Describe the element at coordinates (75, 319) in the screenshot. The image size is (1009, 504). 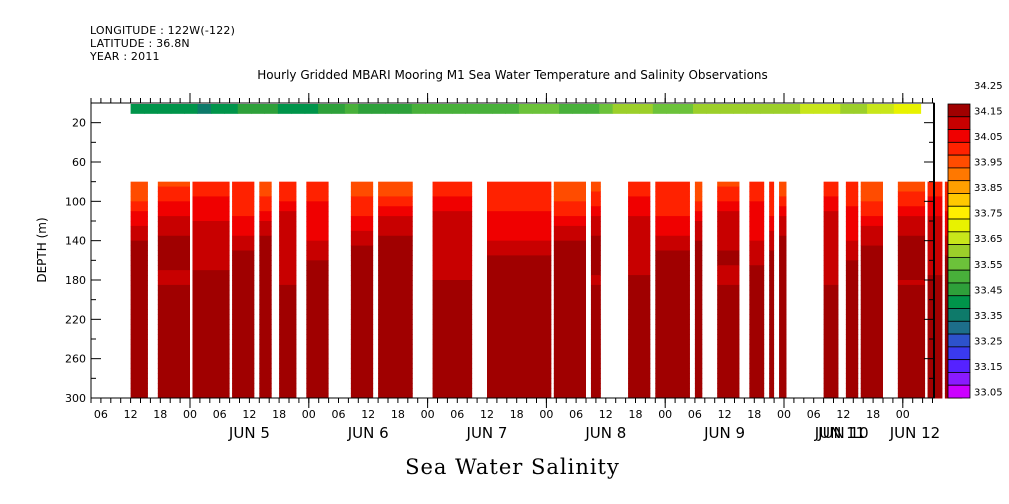
I see `y-tick-label: 220` at that location.